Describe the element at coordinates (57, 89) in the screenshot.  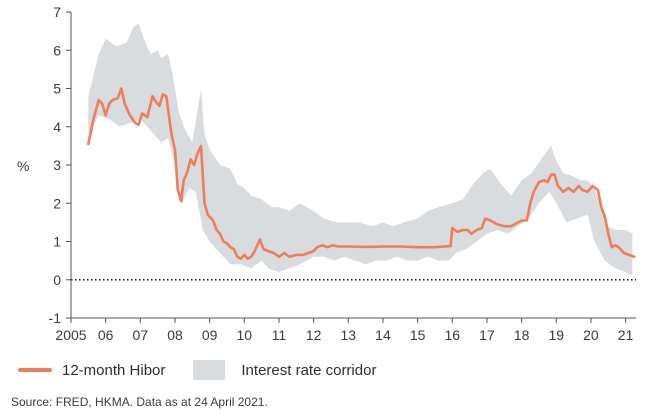
I see `y-tick-label: 5` at that location.